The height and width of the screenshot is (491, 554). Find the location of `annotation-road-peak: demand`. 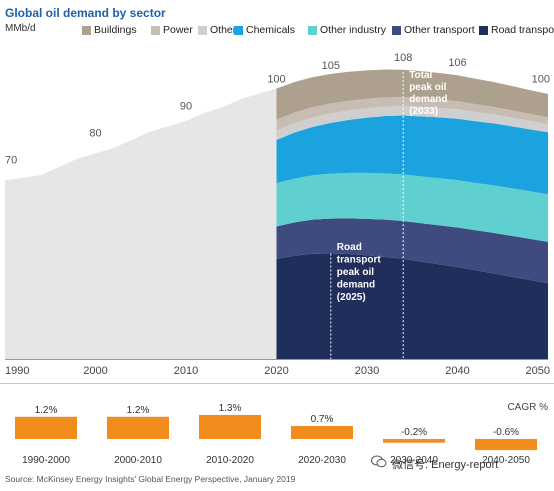

annotation-road-peak: demand is located at coordinates (356, 285).